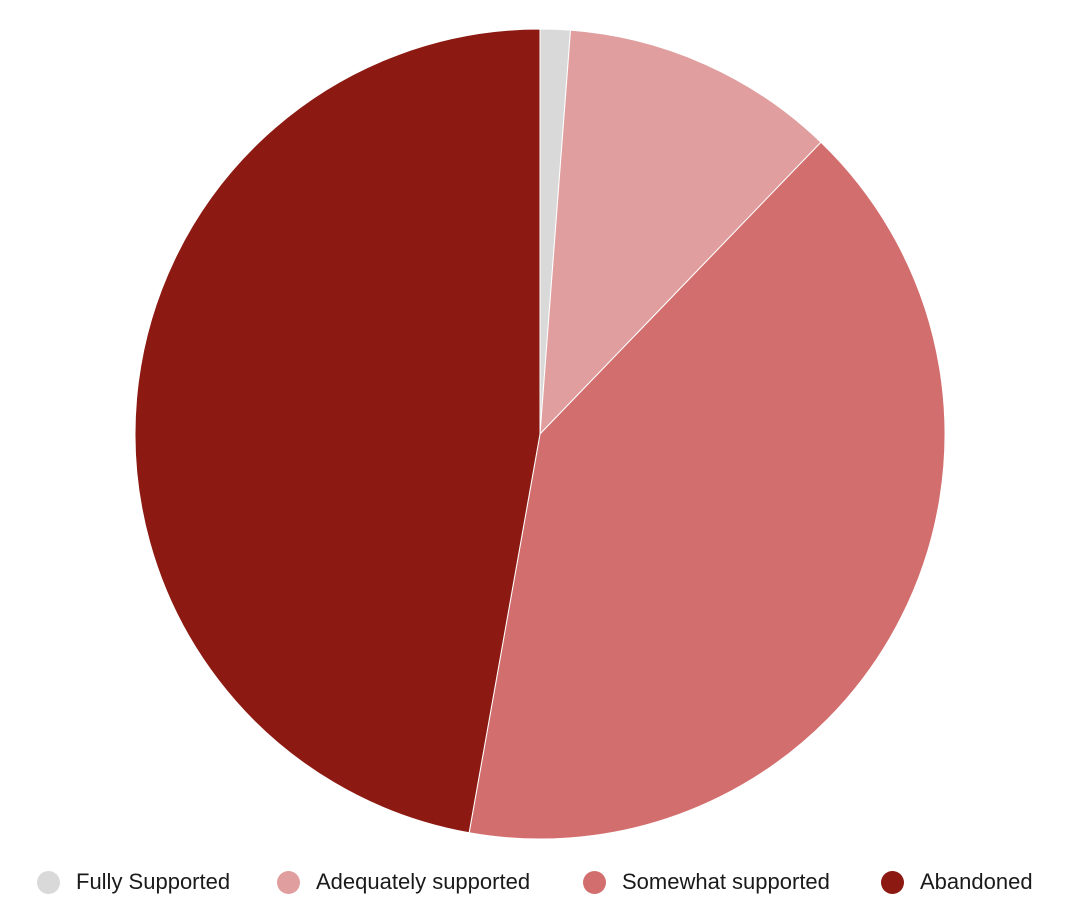 The width and height of the screenshot is (1080, 916). Describe the element at coordinates (892, 882) in the screenshot. I see `legend-swatch-abandoned` at that location.